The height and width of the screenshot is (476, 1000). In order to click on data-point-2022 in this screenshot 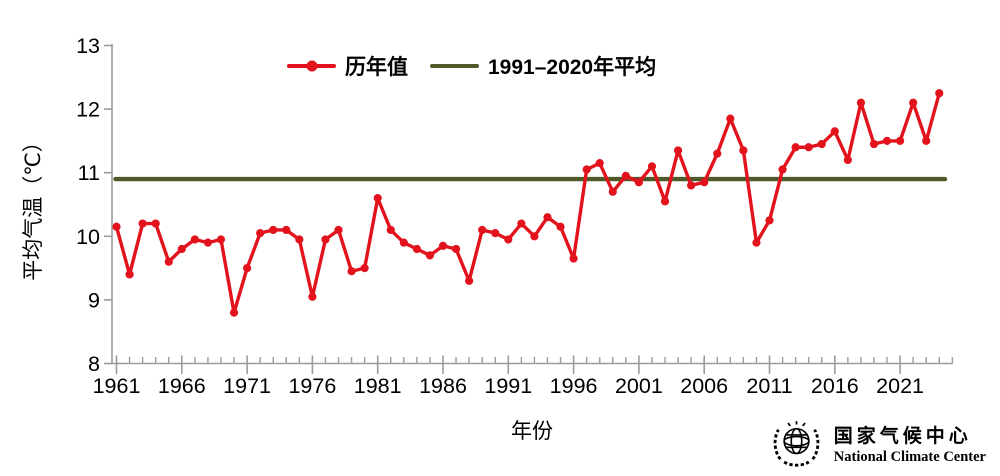, I will do `click(913, 102)`.